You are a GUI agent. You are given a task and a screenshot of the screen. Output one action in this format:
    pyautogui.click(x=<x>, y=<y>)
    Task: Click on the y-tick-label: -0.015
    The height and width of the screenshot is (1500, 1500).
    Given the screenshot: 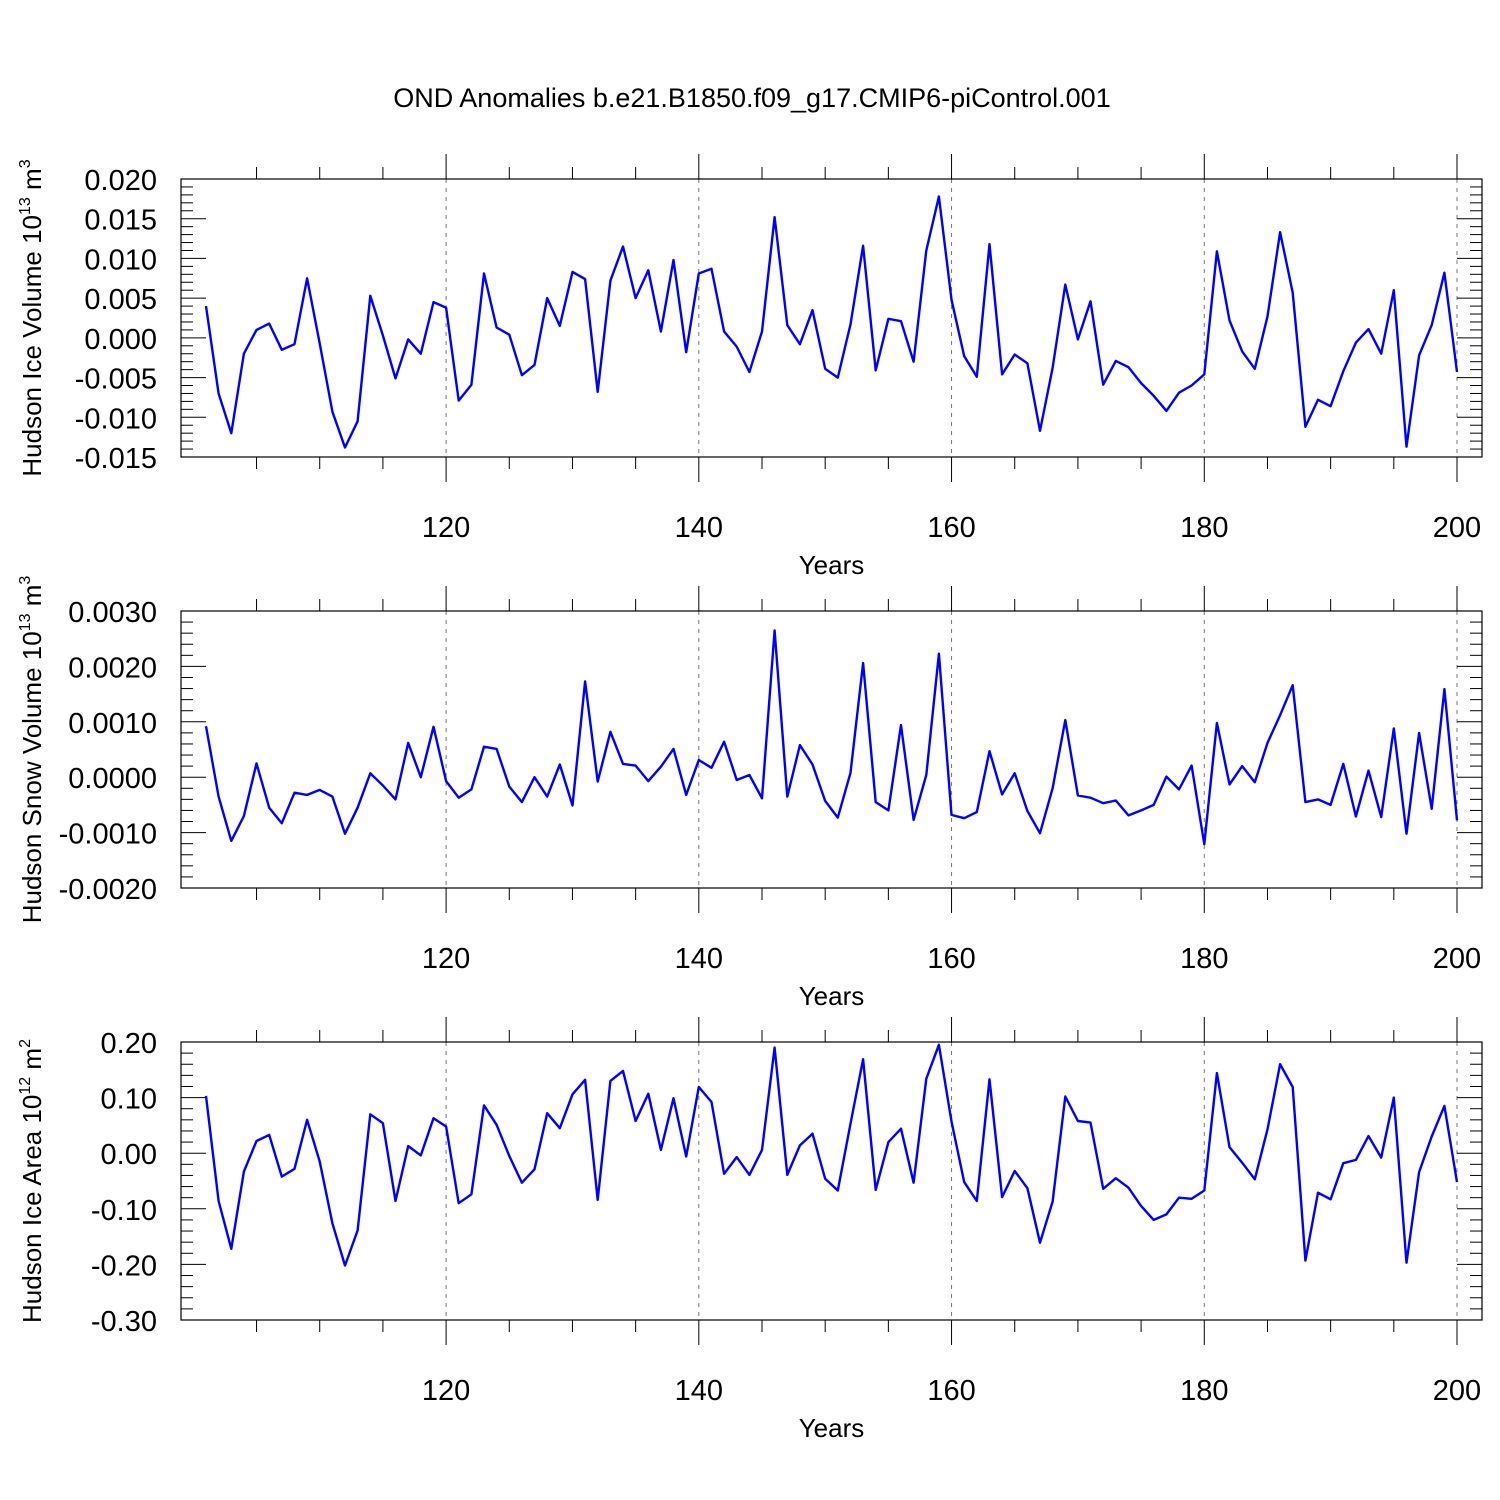 What is the action you would take?
    pyautogui.click(x=116, y=459)
    